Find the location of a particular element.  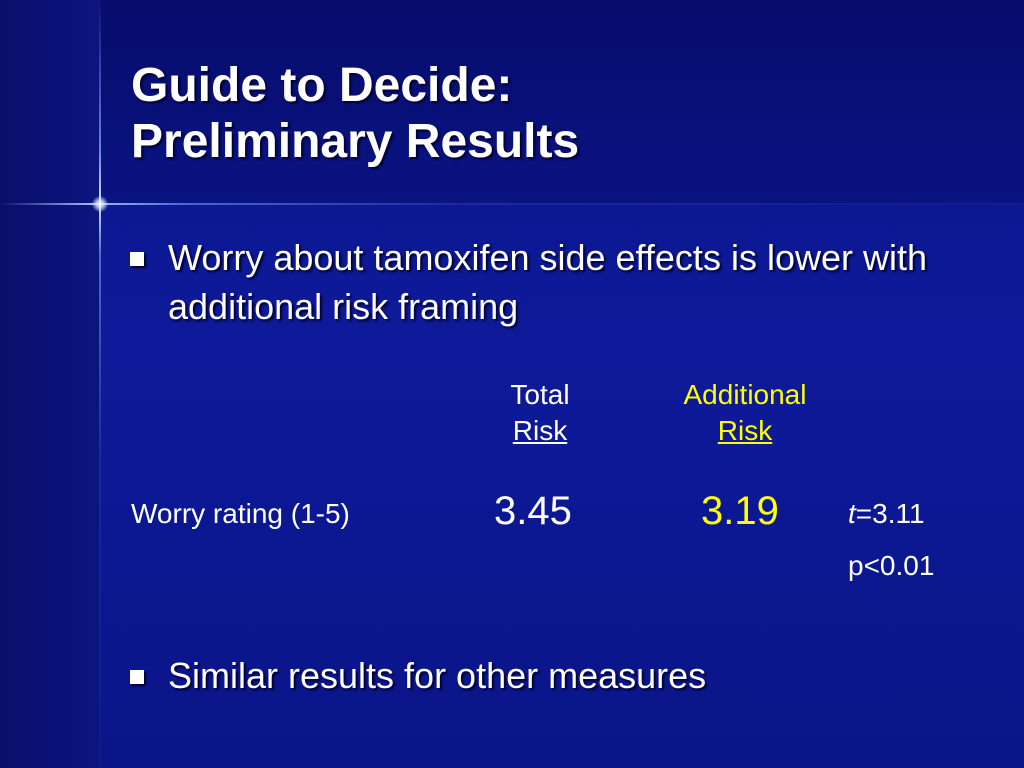

bullet-item: Similar results for other measures is located at coordinates (539, 675).